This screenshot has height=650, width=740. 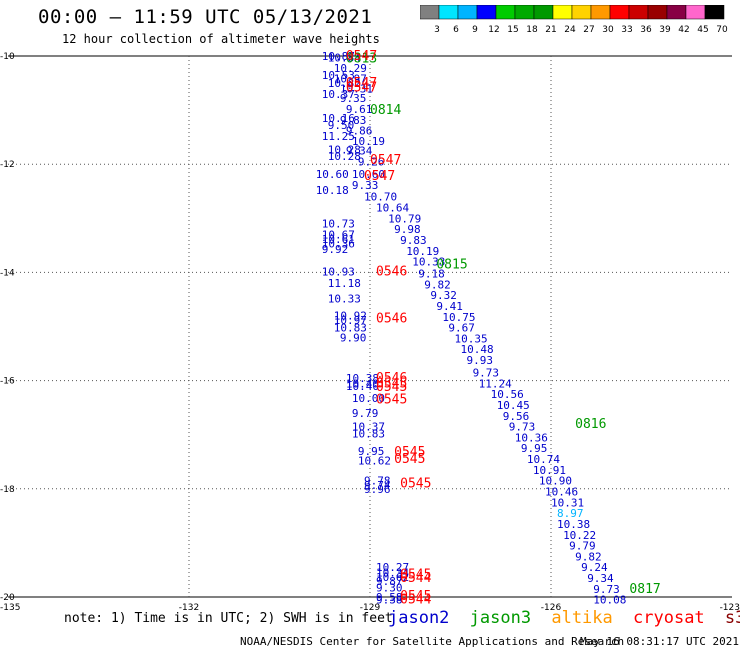 What do you see at coordinates (477, 349) in the screenshot?
I see `jason2-swh-point: 10.48` at bounding box center [477, 349].